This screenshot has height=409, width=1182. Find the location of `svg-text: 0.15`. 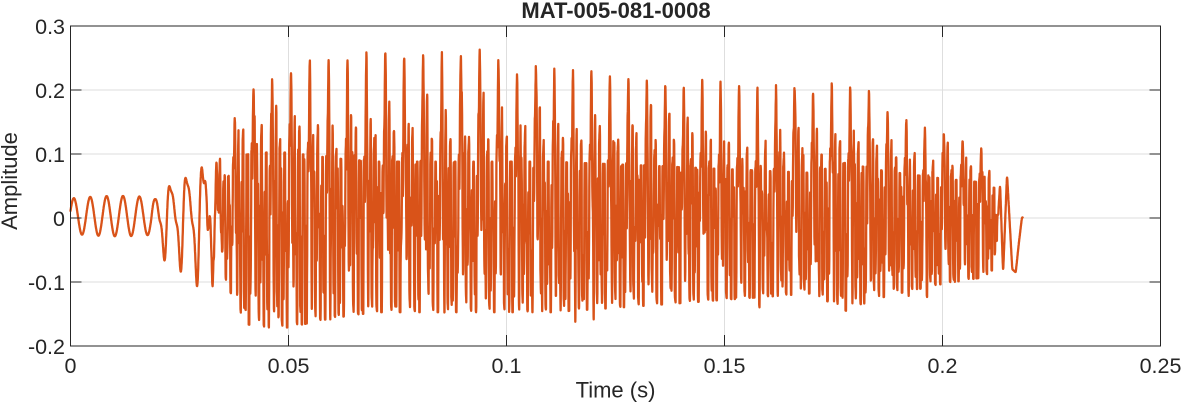

svg-text: 0.15 is located at coordinates (725, 366).